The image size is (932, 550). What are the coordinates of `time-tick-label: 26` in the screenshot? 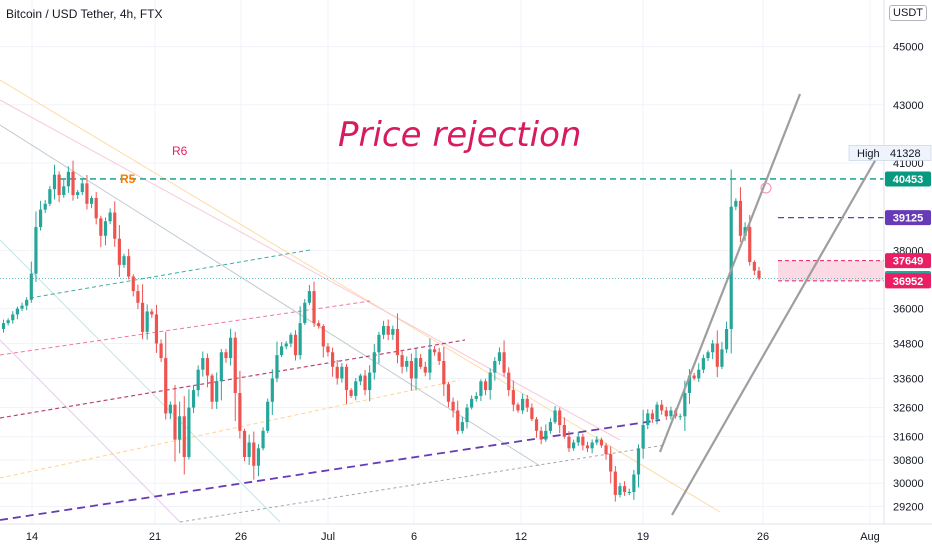 It's located at (763, 537).